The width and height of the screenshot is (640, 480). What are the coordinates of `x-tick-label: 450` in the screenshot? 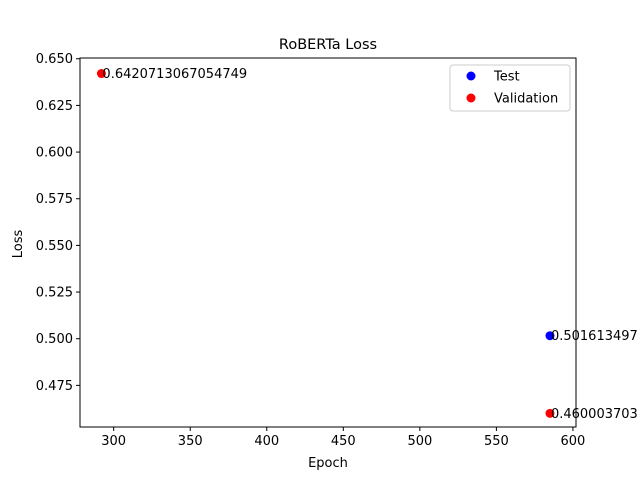 It's located at (343, 441).